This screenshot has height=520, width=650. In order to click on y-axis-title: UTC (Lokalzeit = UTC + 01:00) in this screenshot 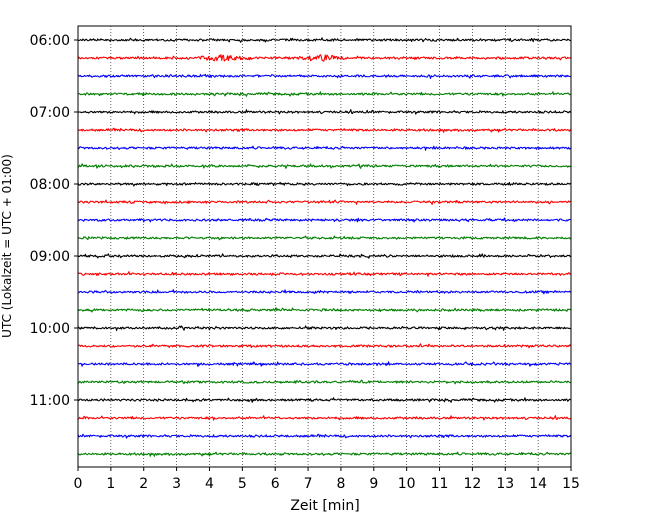, I will do `click(7, 246)`.